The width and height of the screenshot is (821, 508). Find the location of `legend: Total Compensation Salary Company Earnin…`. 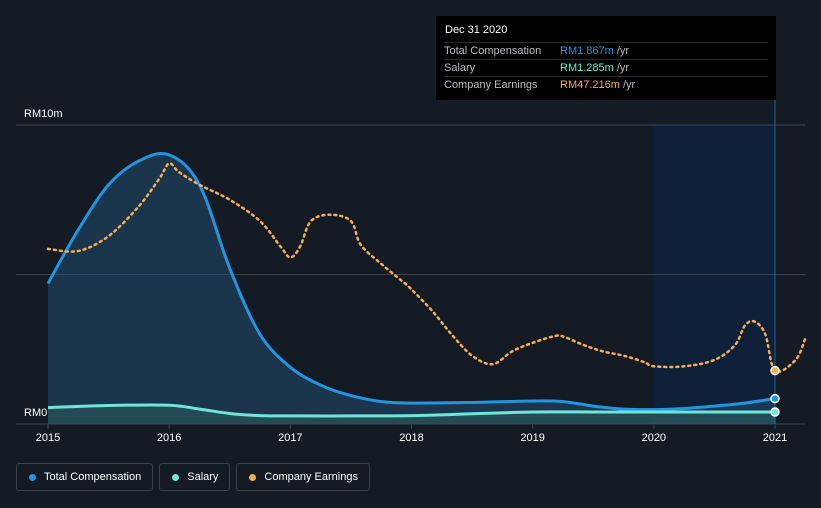

legend: Total Compensation Salary Company Earnin… is located at coordinates (193, 477).